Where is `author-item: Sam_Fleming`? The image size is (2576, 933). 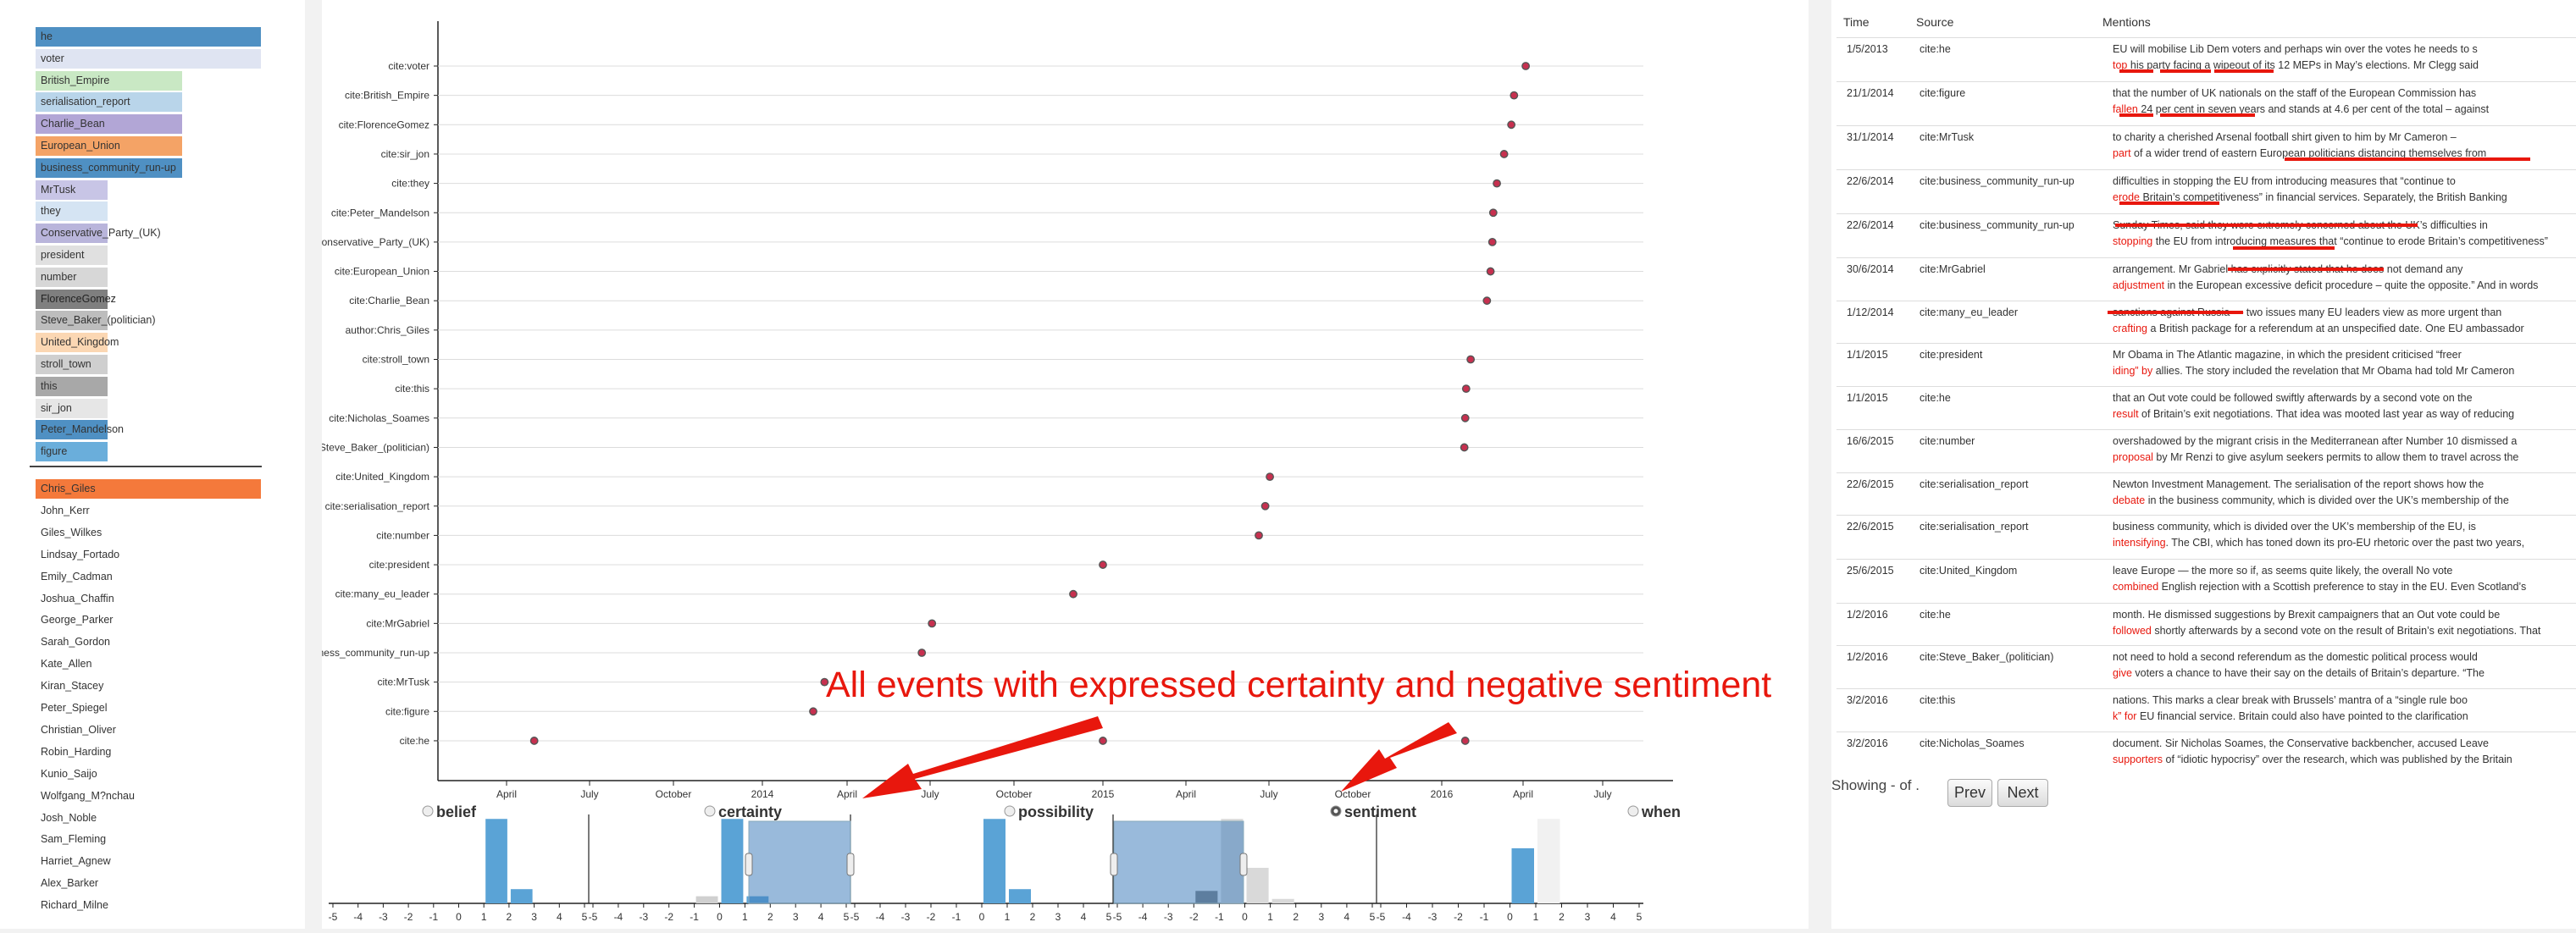 author-item: Sam_Fleming is located at coordinates (74, 839).